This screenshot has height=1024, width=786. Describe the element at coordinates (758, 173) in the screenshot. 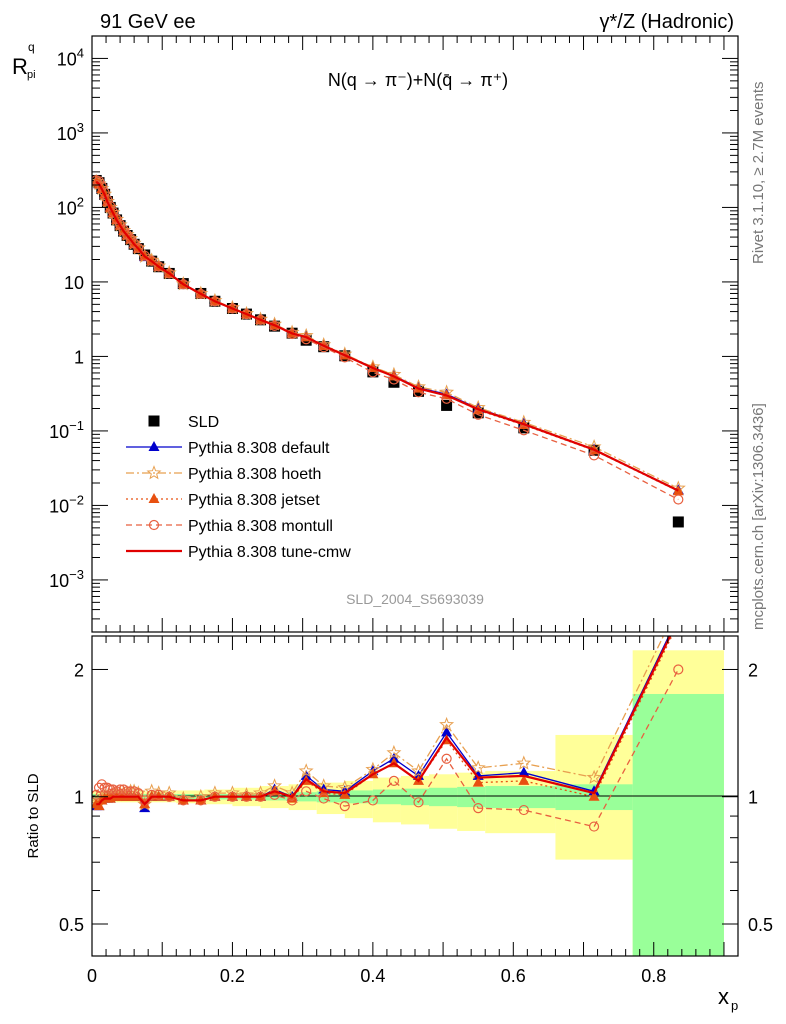

I see `rivet-label: Rivet 3.1.10, ≥ 2.7M events` at that location.